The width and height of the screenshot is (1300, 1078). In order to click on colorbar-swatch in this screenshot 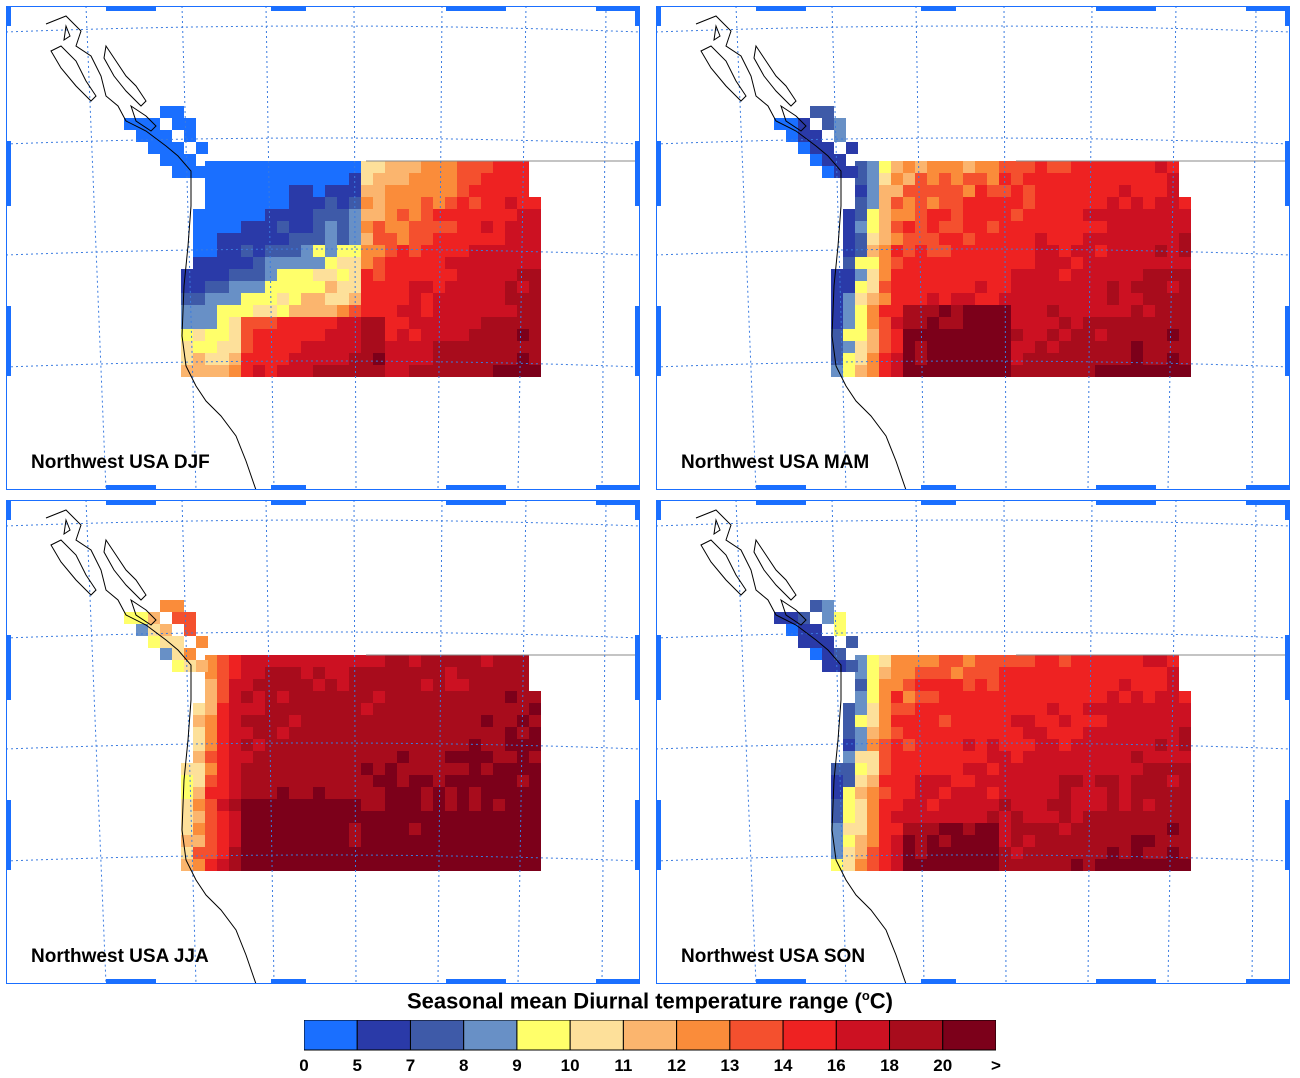, I will do `click(650, 1035)`.